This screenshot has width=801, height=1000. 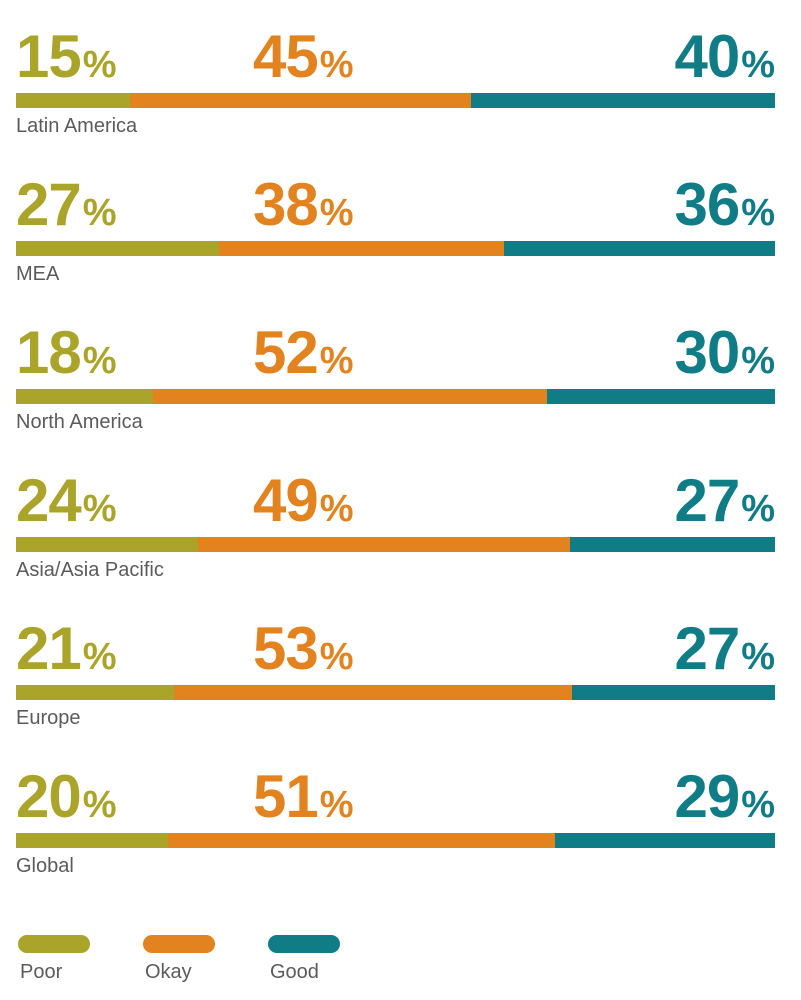 What do you see at coordinates (198, 963) in the screenshot?
I see `legend-item-okay: Okay` at bounding box center [198, 963].